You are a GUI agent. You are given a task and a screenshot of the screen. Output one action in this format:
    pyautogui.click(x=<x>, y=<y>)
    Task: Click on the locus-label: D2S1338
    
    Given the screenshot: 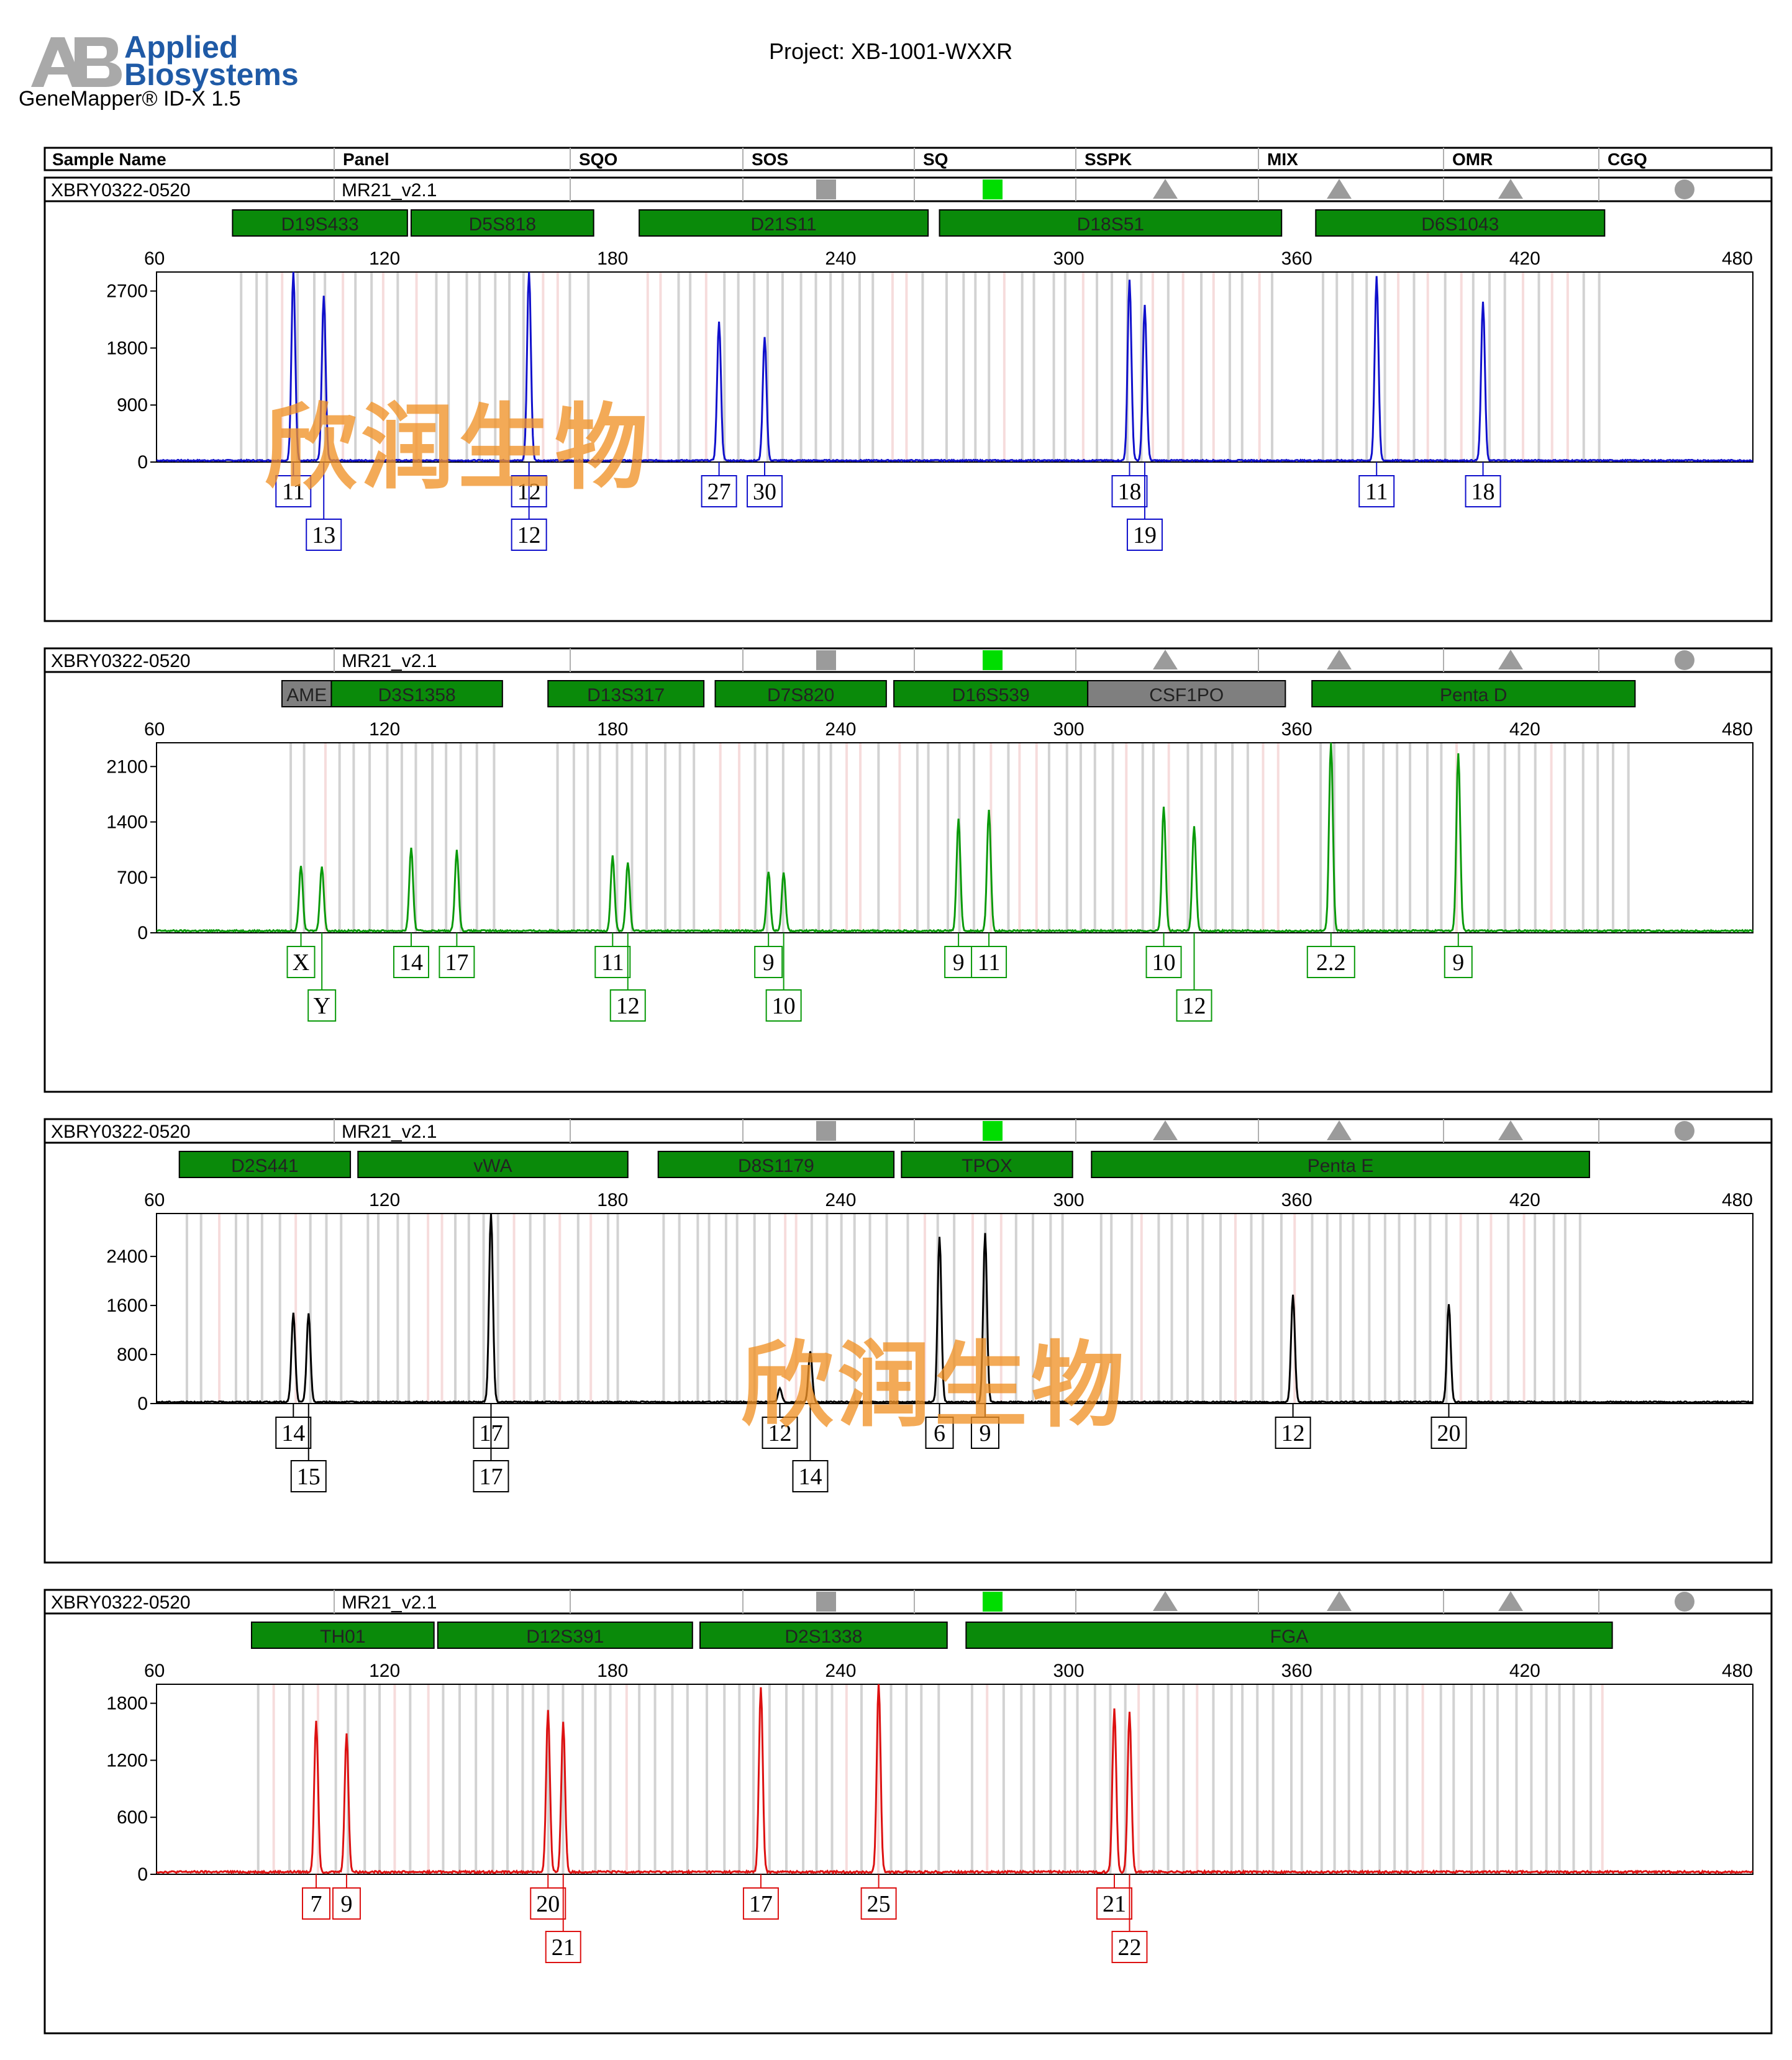 What is the action you would take?
    pyautogui.click(x=823, y=1637)
    